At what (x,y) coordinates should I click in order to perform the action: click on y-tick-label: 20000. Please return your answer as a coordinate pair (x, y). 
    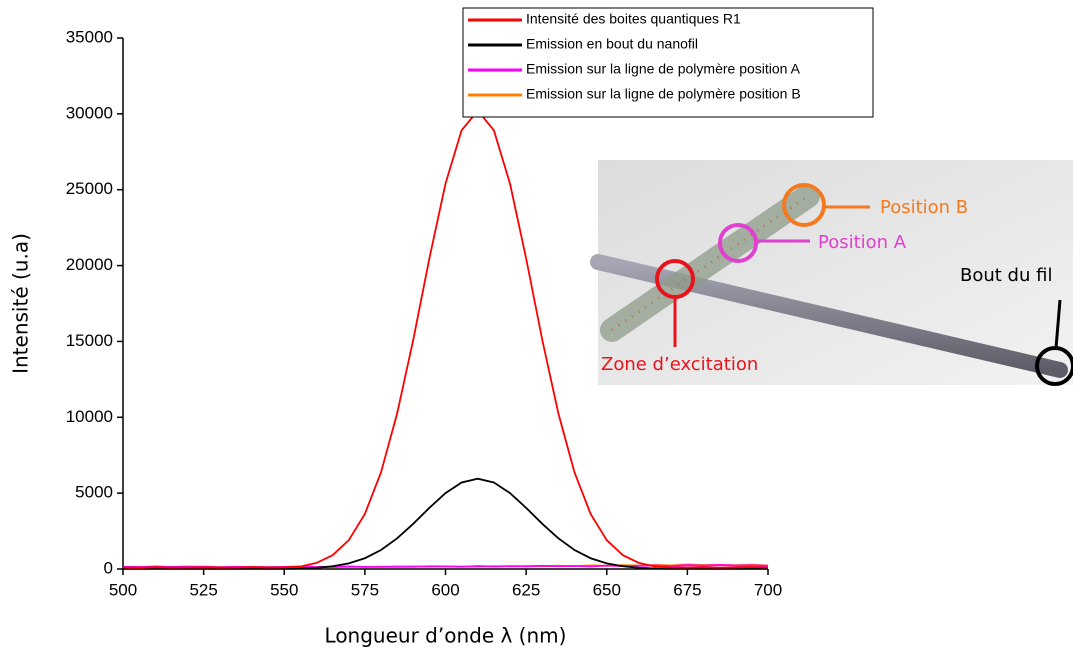
    Looking at the image, I should click on (89, 264).